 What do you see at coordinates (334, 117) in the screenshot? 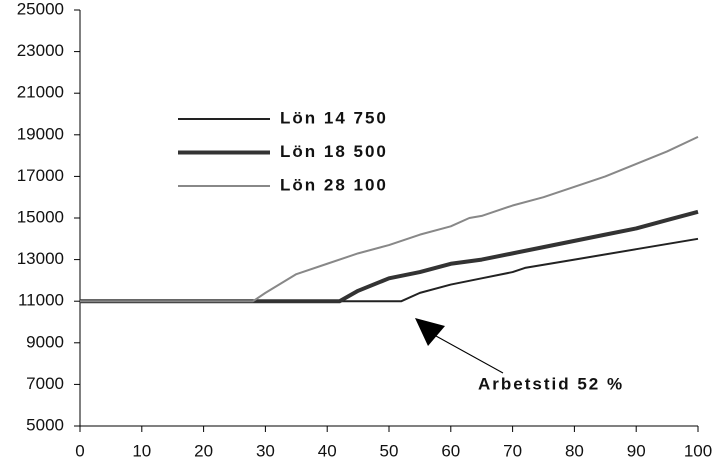
I see `legend-label: Lön 14 750` at bounding box center [334, 117].